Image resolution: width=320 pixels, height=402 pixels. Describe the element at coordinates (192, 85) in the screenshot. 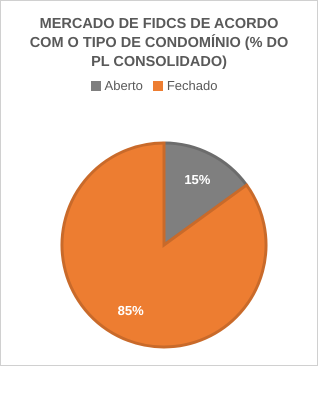

I see `legend-label: Fechado` at that location.